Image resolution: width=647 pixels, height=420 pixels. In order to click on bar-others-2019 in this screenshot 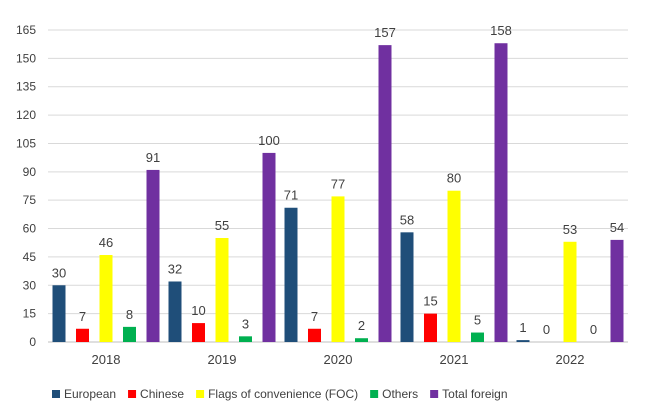, I will do `click(245, 339)`.